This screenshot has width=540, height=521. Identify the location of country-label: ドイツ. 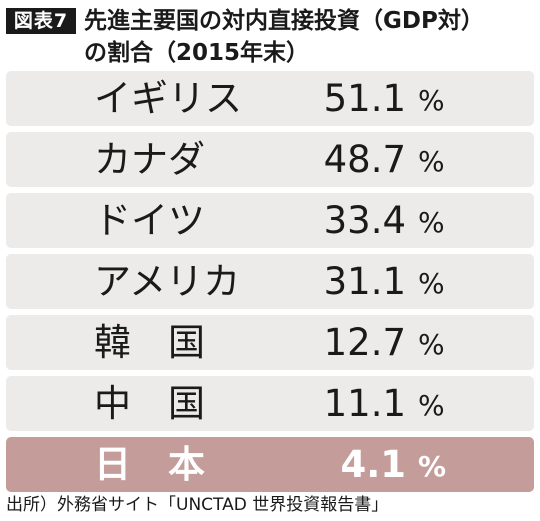
(149, 220).